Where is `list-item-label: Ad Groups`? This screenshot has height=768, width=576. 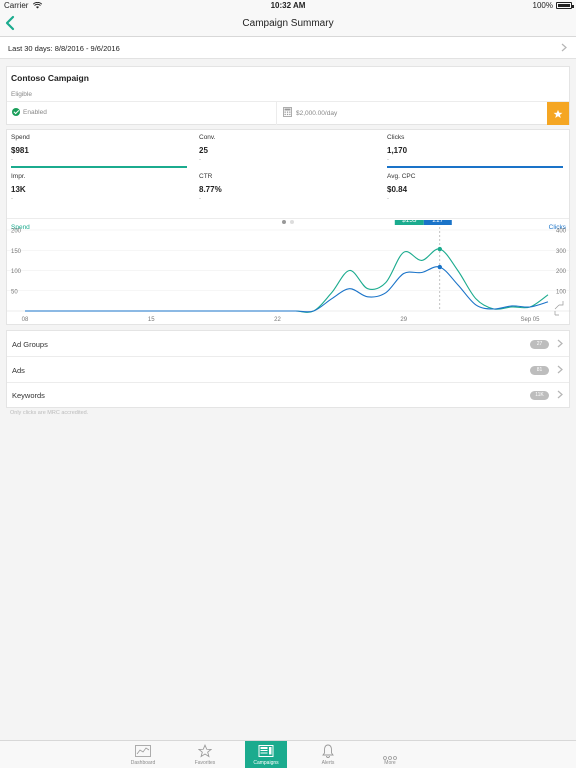 list-item-label: Ad Groups is located at coordinates (30, 344).